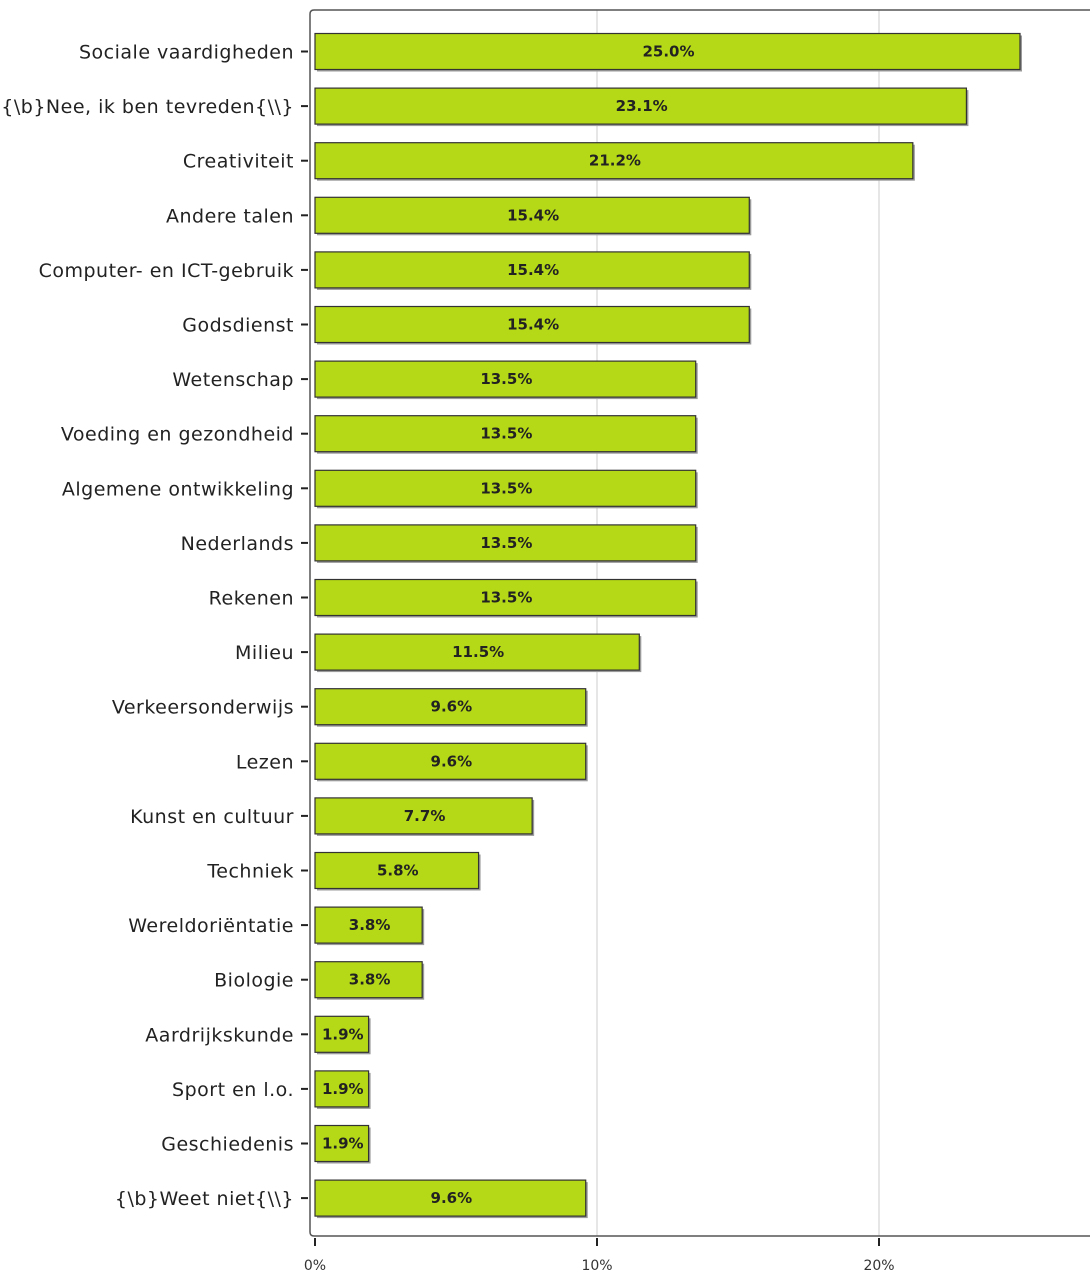 This screenshot has height=1279, width=1090. Describe the element at coordinates (177, 435) in the screenshot. I see `category-label: Voeding en gezondheid` at that location.